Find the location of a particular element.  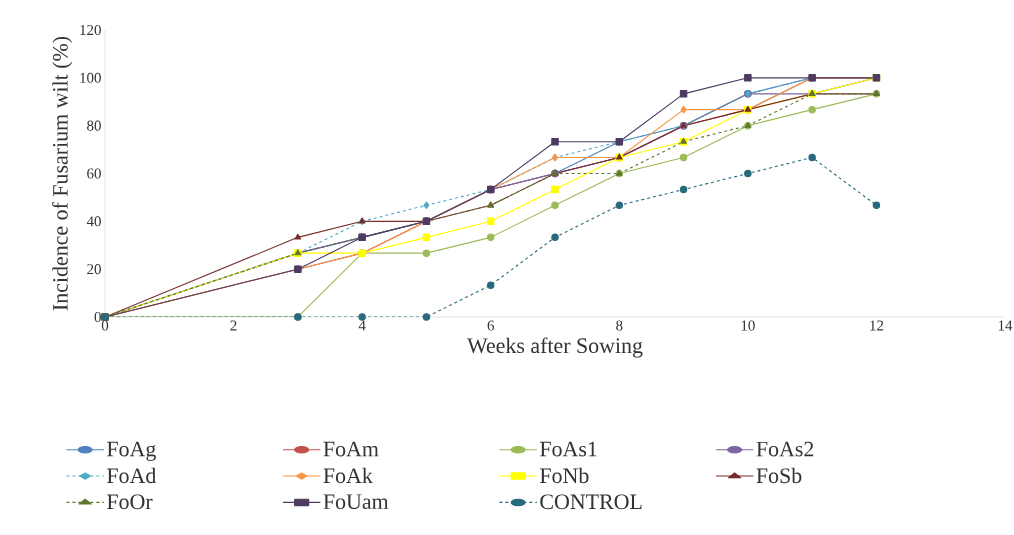

legend-label: FoUam is located at coordinates (356, 502).